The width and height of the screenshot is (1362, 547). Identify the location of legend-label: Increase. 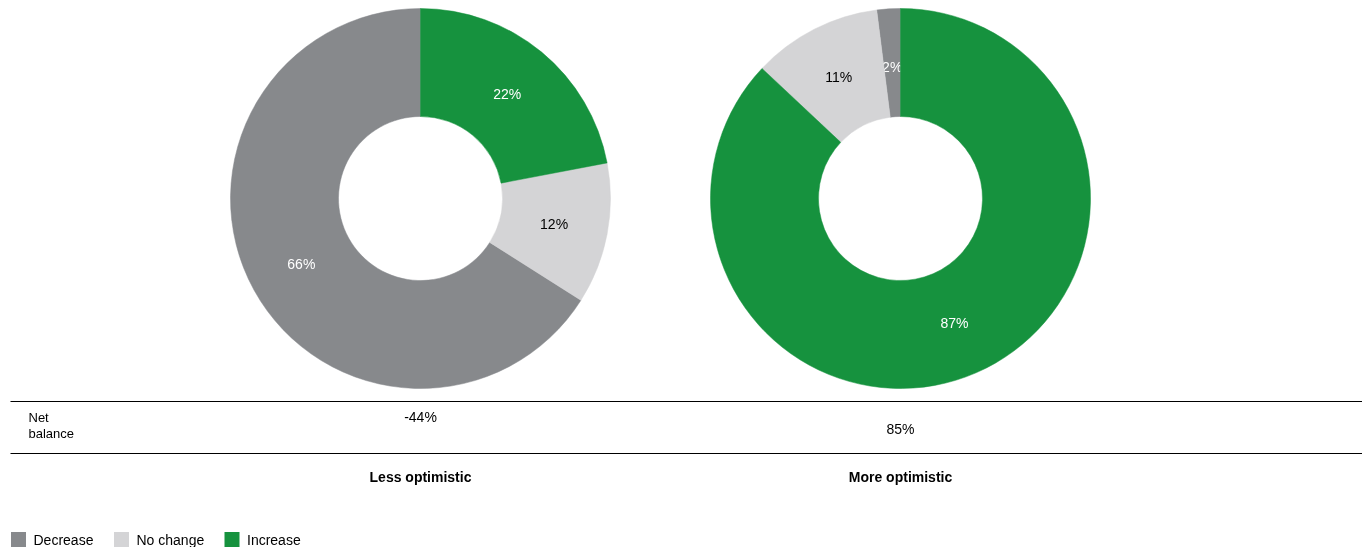
(274, 539).